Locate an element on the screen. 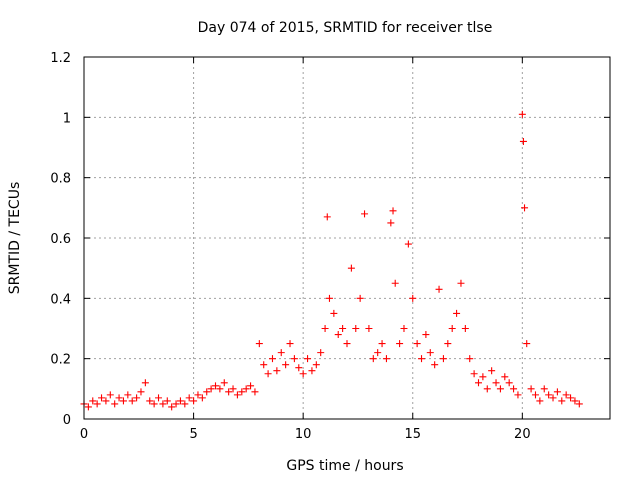  x-tick-label: 0 is located at coordinates (84, 434).